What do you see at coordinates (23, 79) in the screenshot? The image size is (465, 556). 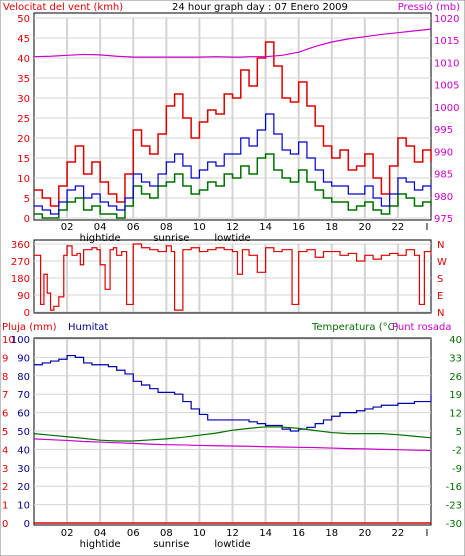 I see `wind-speed-tick-label: 35` at bounding box center [23, 79].